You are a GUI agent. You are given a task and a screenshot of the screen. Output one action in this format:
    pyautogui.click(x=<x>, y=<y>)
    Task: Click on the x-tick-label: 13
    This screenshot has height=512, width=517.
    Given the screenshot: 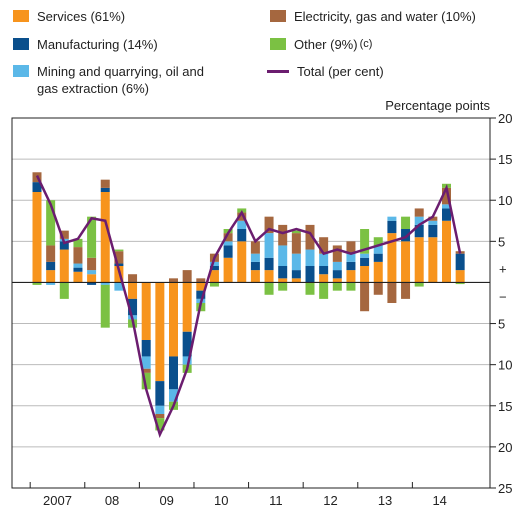 What is the action you would take?
    pyautogui.click(x=385, y=500)
    